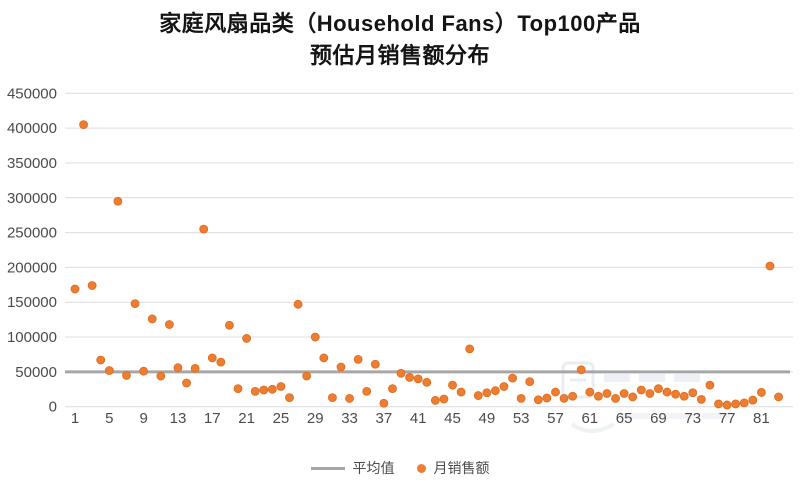  Describe the element at coordinates (178, 418) in the screenshot. I see `x-axis-tick-label: 13` at that location.